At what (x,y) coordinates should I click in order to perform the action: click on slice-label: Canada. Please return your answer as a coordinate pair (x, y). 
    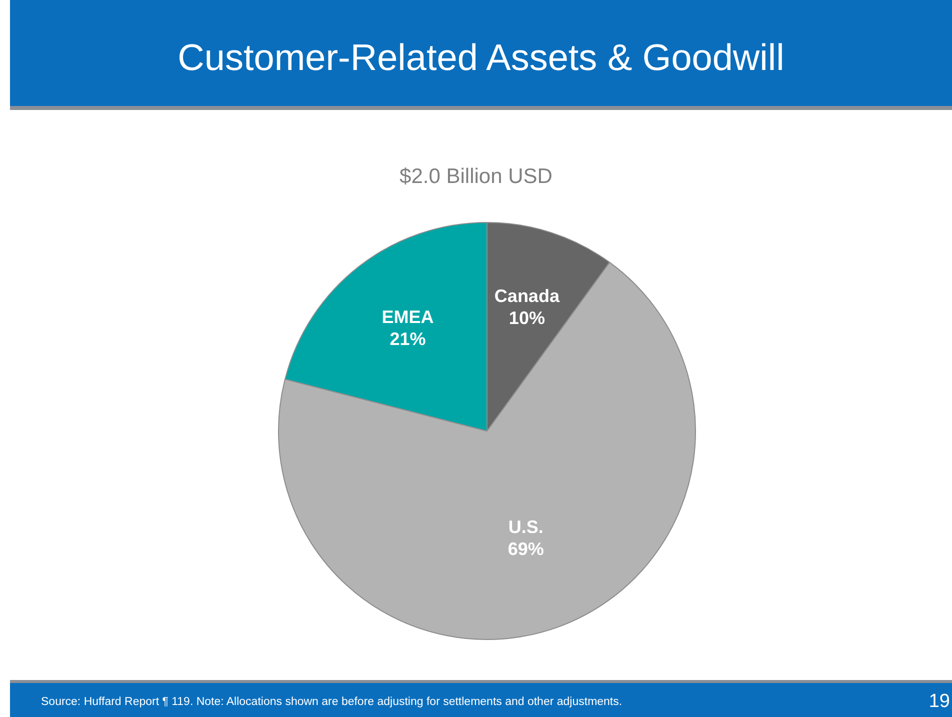
    Looking at the image, I should click on (527, 296).